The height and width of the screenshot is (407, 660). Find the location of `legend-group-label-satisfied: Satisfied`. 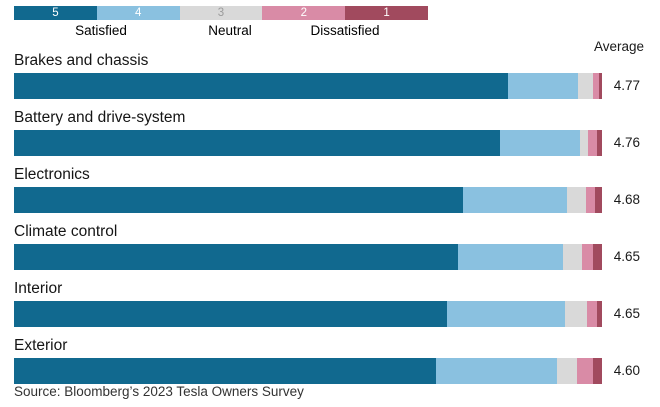

legend-group-label-satisfied: Satisfied is located at coordinates (101, 30).